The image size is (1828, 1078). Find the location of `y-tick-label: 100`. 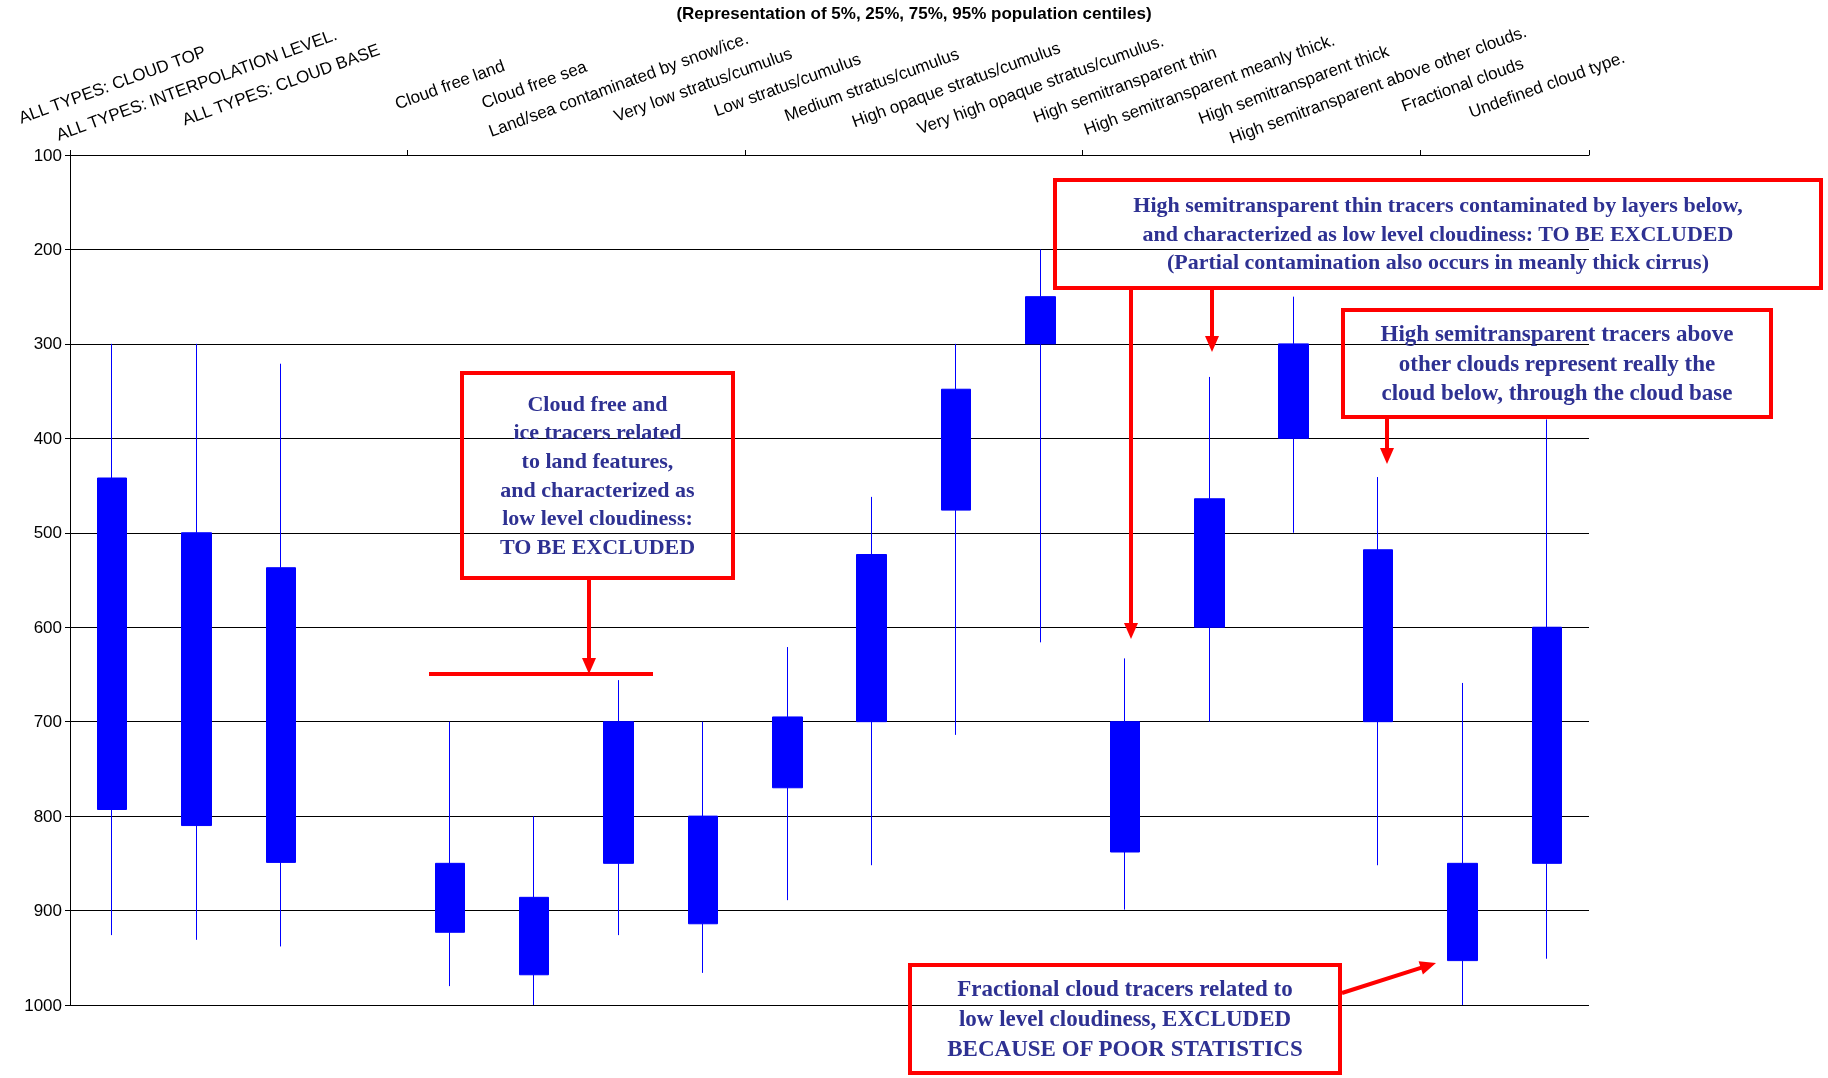

y-tick-label: 100 is located at coordinates (47, 155).